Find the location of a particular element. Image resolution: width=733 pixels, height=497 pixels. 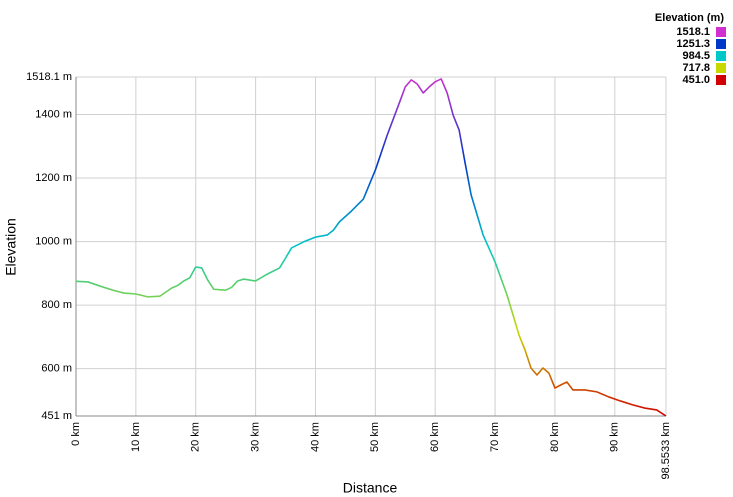

x-tick-label: 10 km is located at coordinates (136, 437).